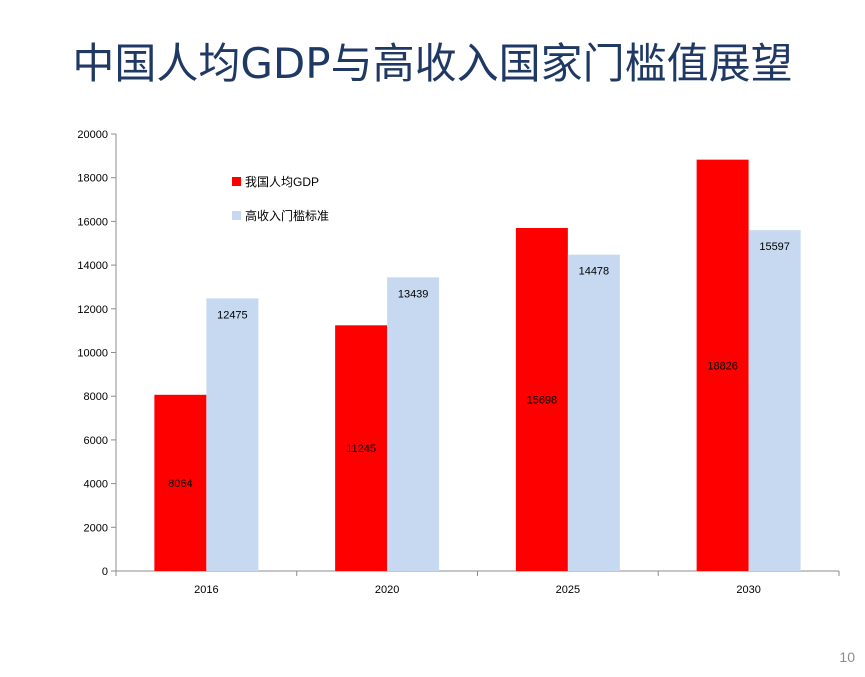 This screenshot has height=677, width=865. I want to click on y-tick-label: 18000, so click(92, 179).